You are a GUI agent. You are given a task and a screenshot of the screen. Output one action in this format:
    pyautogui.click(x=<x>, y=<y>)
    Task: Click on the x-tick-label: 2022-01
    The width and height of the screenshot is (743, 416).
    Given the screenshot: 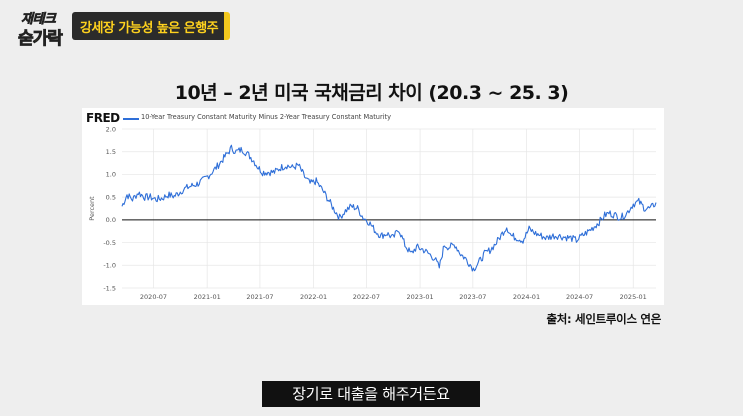 What is the action you would take?
    pyautogui.click(x=313, y=297)
    